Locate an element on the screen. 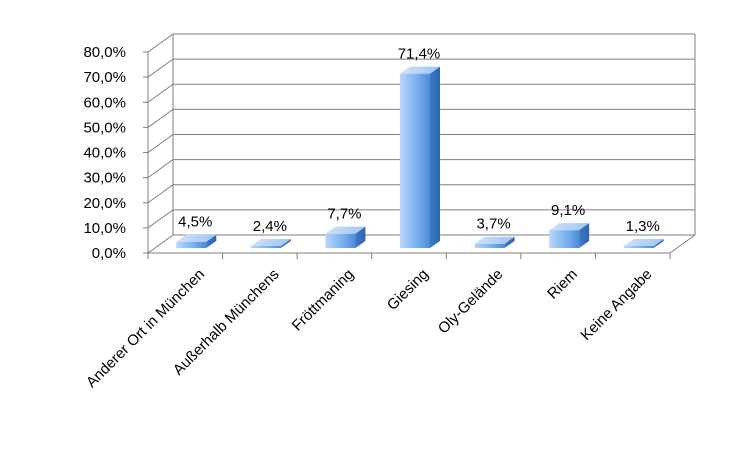 The height and width of the screenshot is (451, 751). category-label: Oly-Gelände is located at coordinates (471, 302).